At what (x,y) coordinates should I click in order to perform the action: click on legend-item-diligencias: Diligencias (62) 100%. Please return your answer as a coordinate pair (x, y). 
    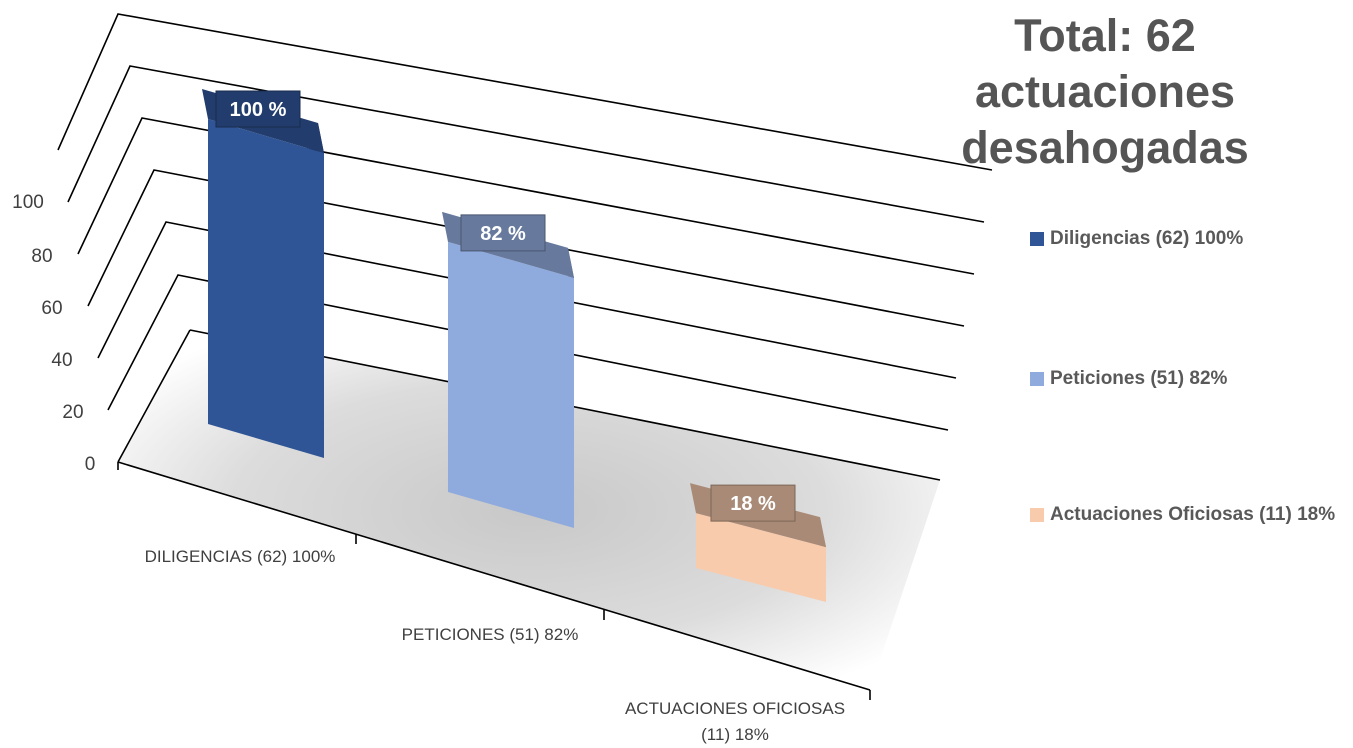
    Looking at the image, I should click on (1190, 239).